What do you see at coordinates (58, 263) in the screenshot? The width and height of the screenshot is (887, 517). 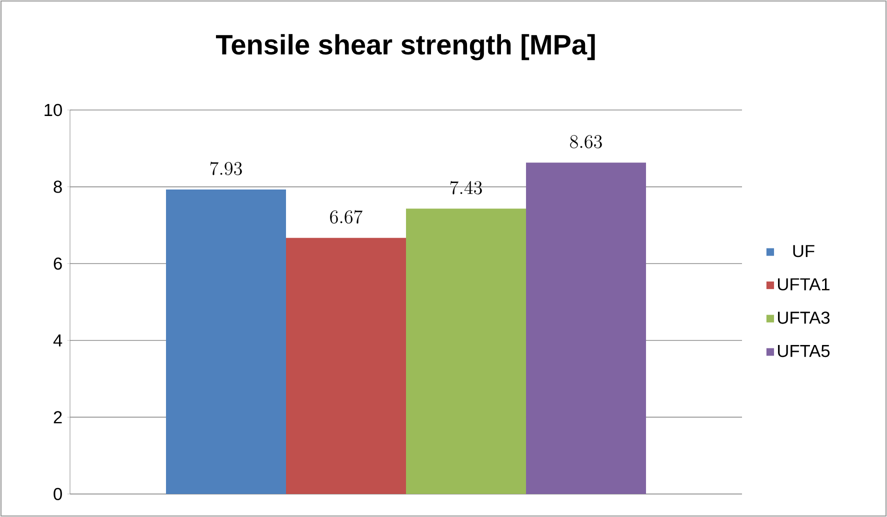 I see `y-tick-label: 6` at bounding box center [58, 263].